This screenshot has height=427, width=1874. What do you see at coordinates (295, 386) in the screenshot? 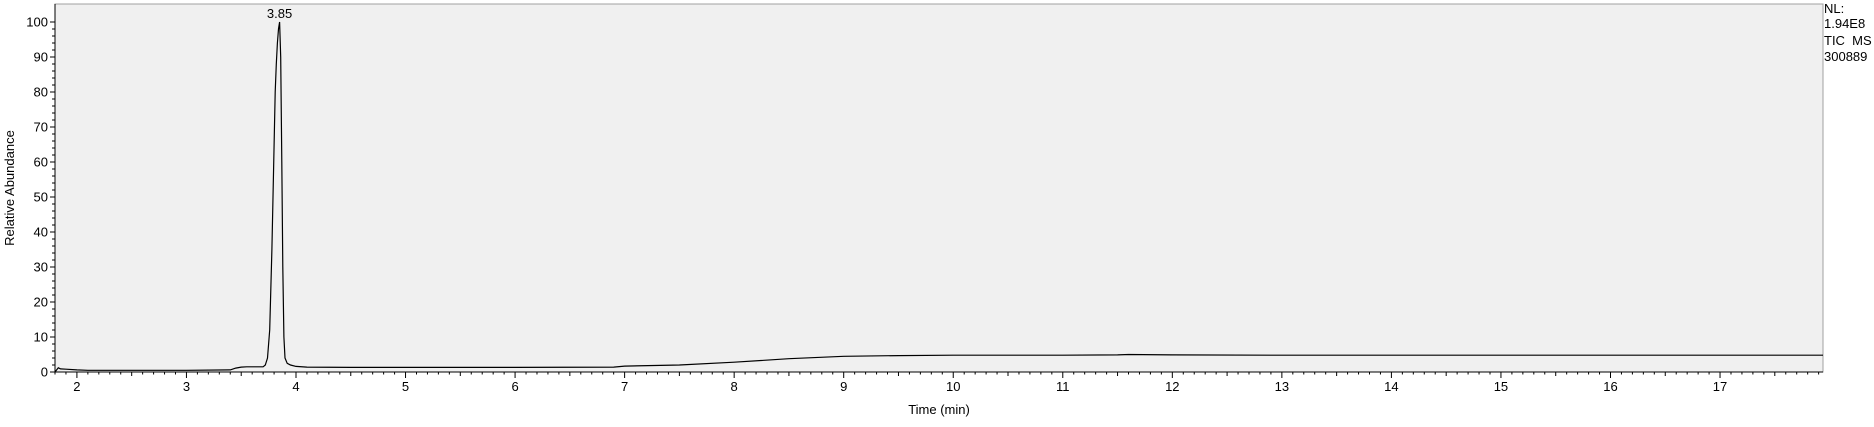
I see `x-tick-label: 4` at bounding box center [295, 386].